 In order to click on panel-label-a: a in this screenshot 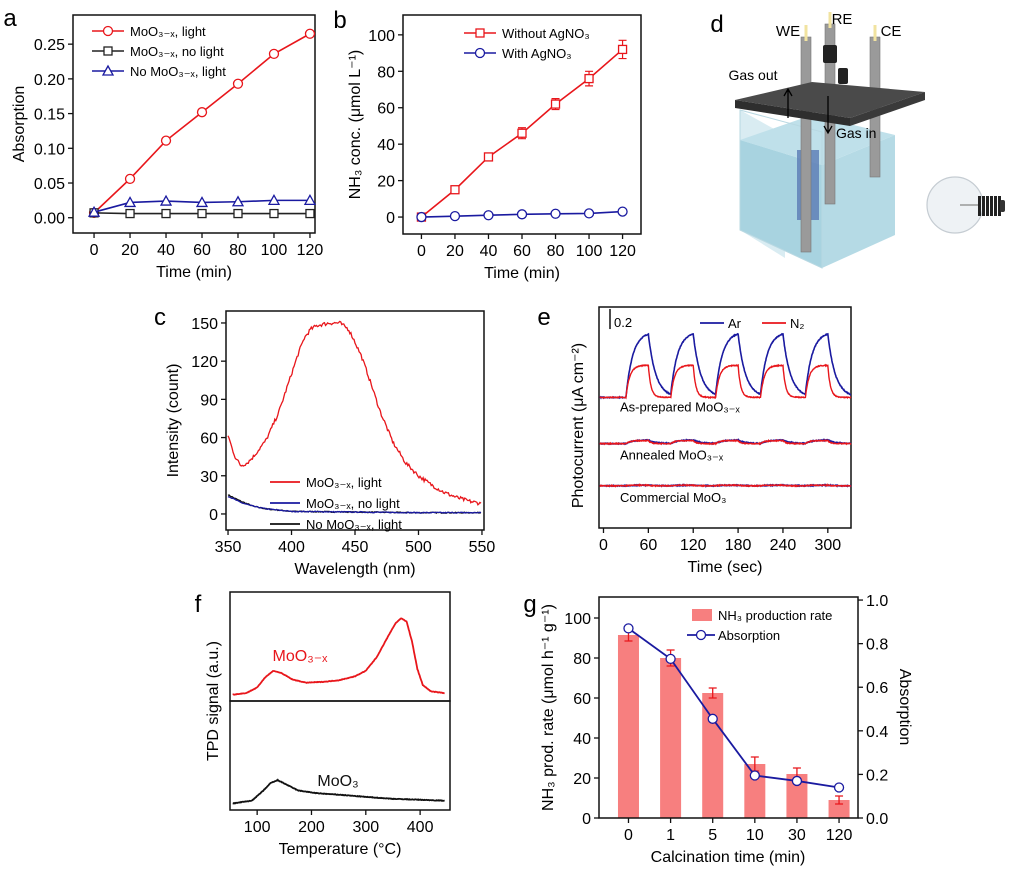, I will do `click(10, 18)`.